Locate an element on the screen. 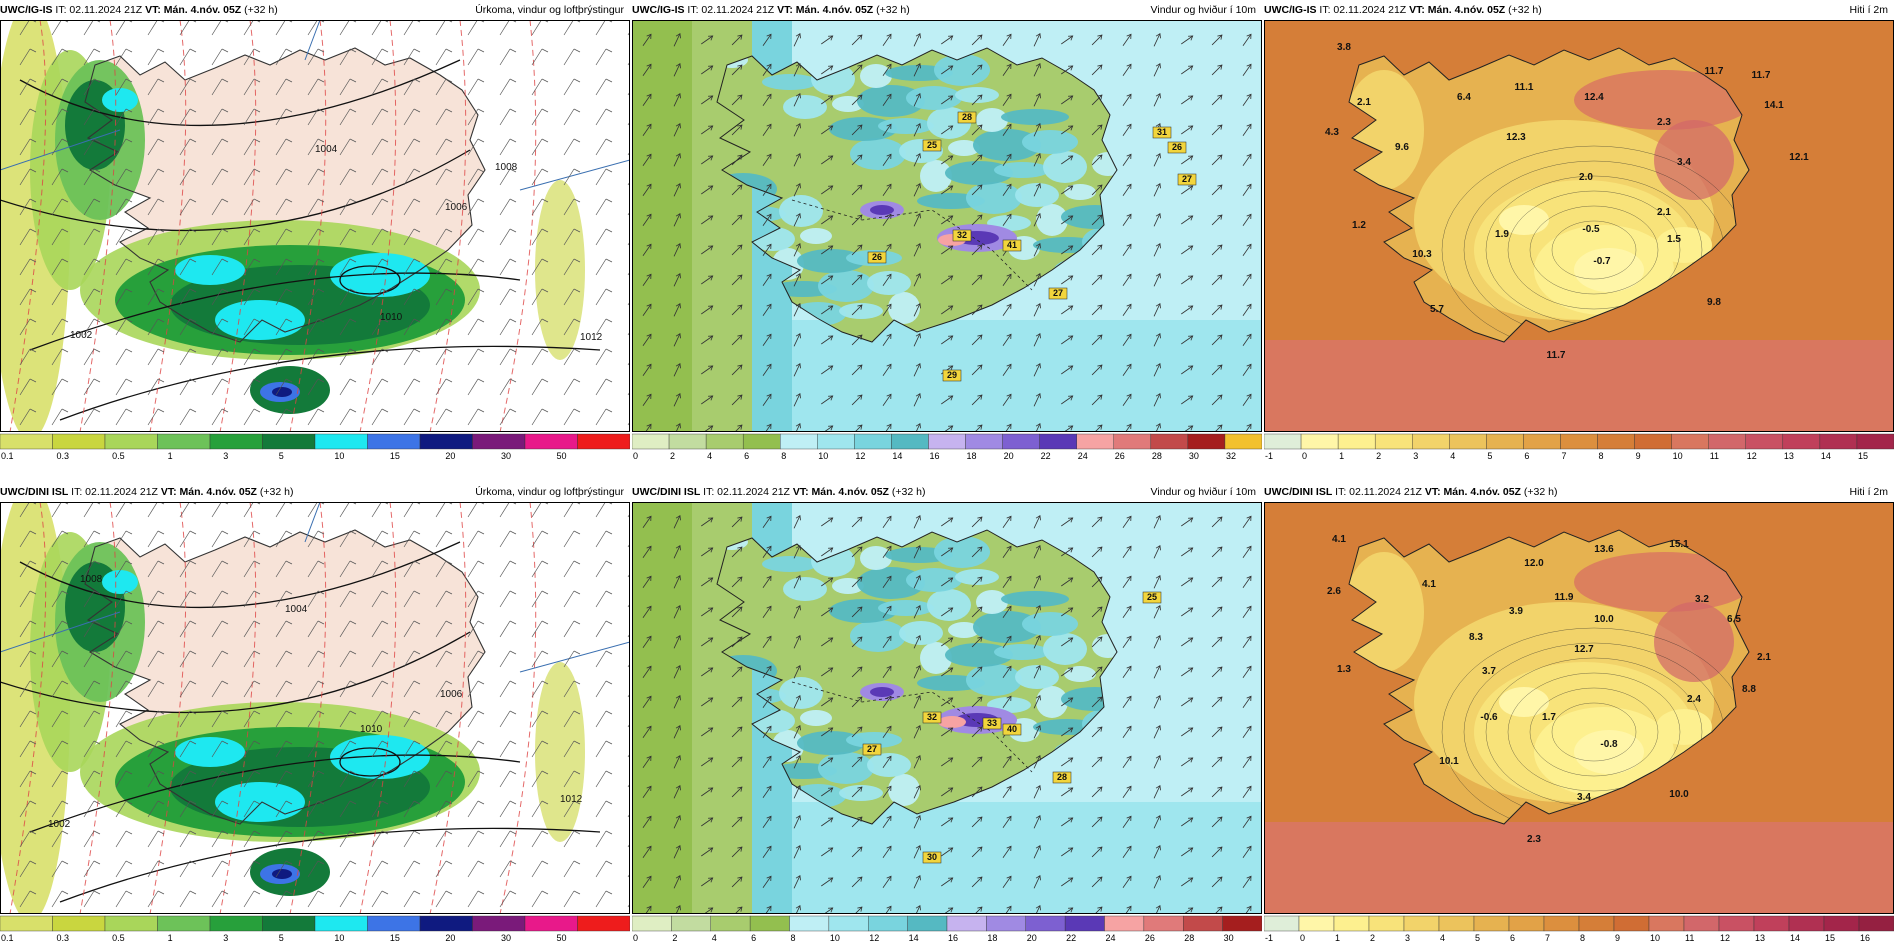 The width and height of the screenshot is (1900, 950). legend-tick-label: 8 is located at coordinates (1601, 456).